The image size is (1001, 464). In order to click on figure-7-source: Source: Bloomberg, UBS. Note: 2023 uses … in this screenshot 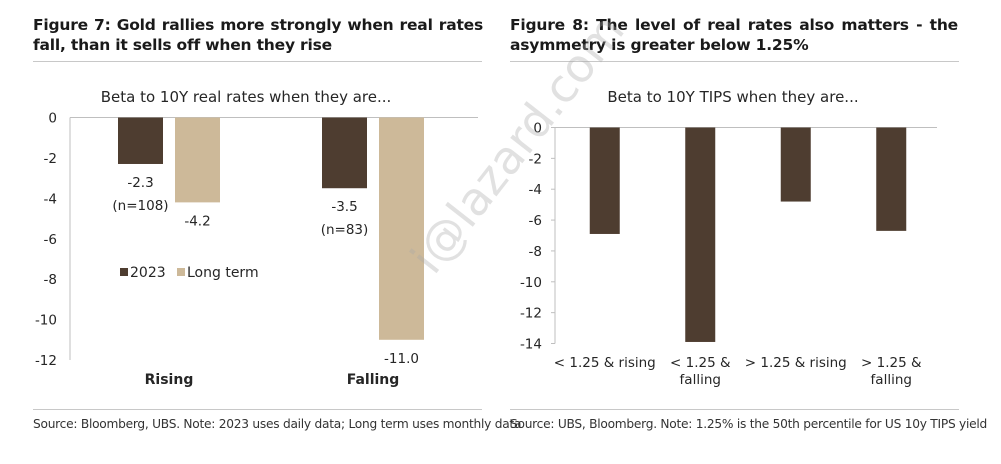, I will do `click(277, 424)`.